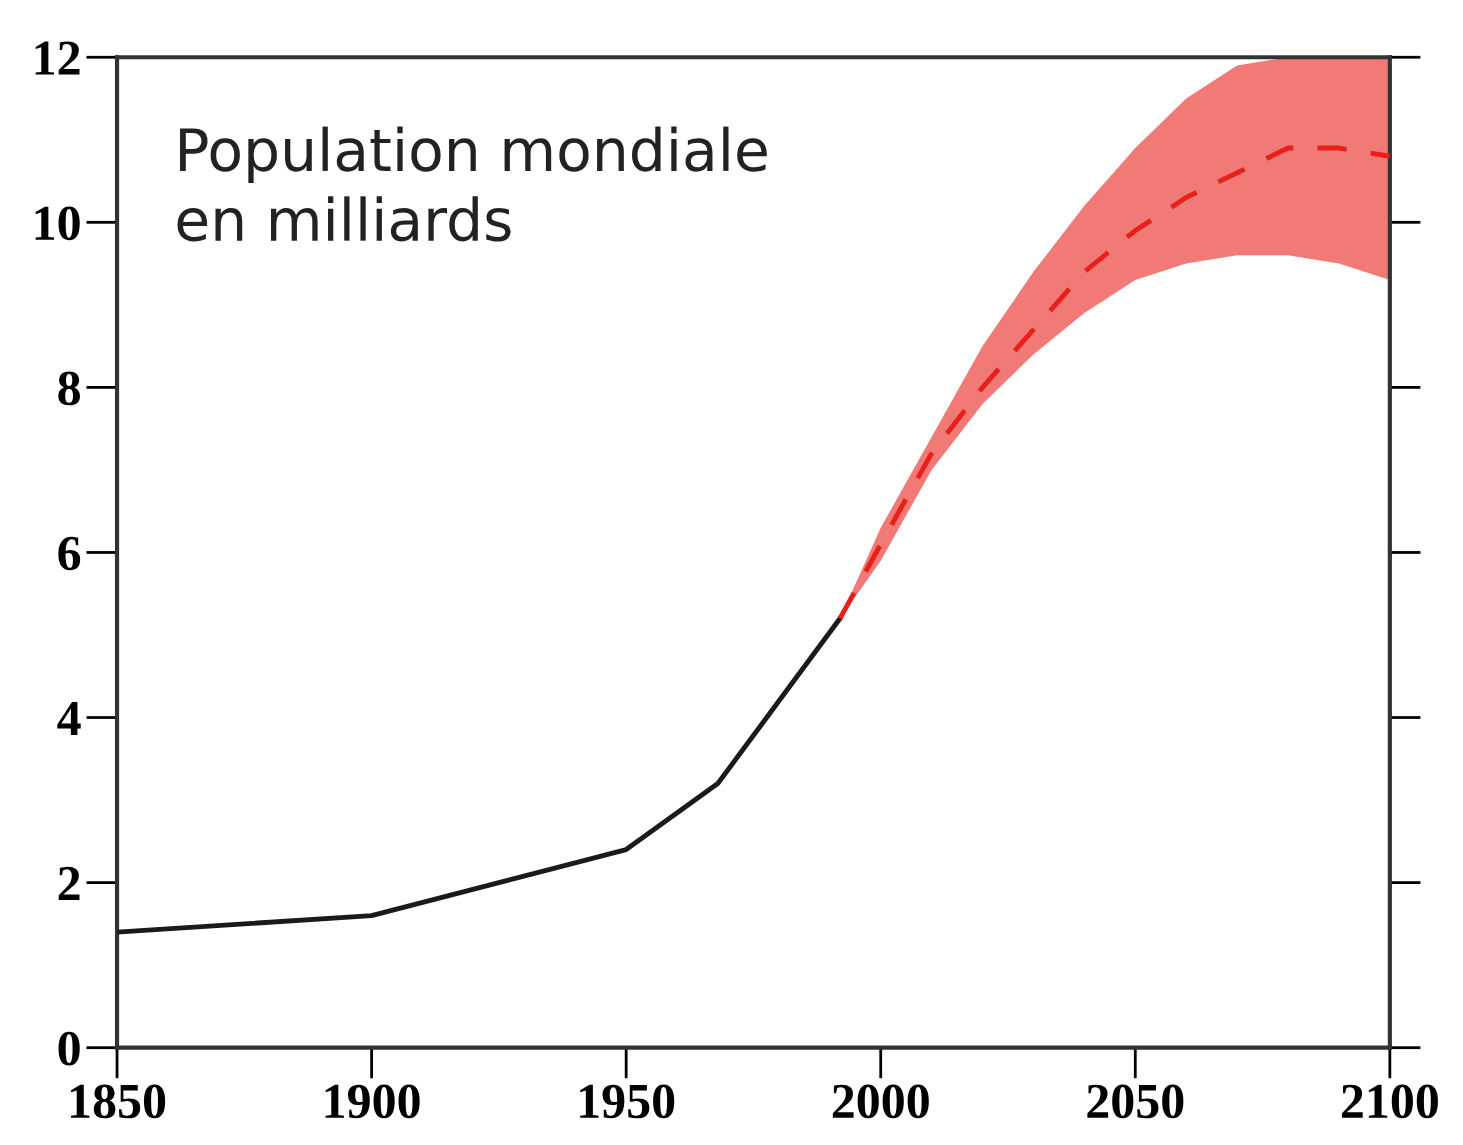  What do you see at coordinates (372, 1101) in the screenshot?
I see `x-tick-label: 1900` at bounding box center [372, 1101].